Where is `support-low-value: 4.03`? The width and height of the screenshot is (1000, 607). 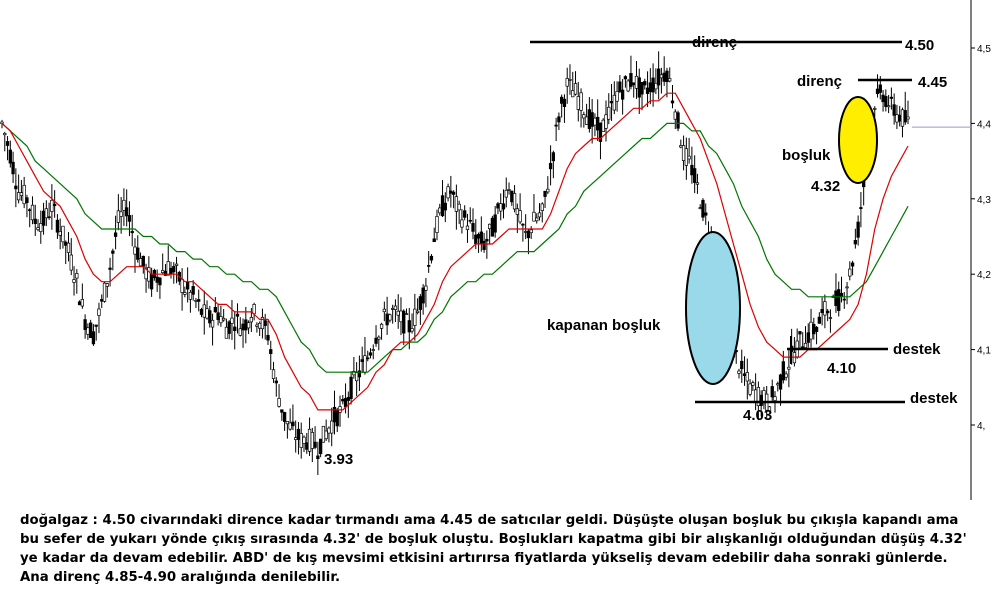 support-low-value: 4.03 is located at coordinates (757, 415).